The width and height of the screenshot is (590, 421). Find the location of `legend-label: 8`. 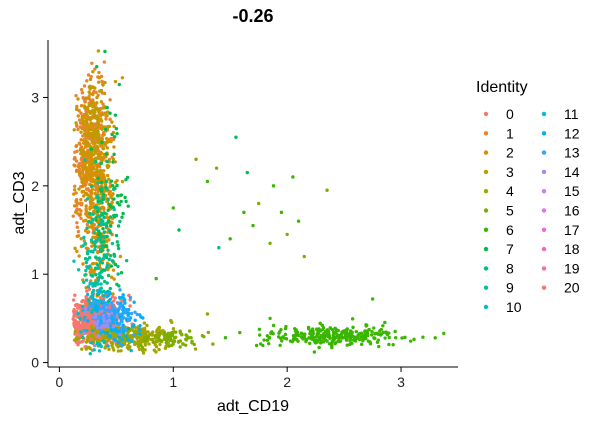

legend-label: 8 is located at coordinates (510, 268).